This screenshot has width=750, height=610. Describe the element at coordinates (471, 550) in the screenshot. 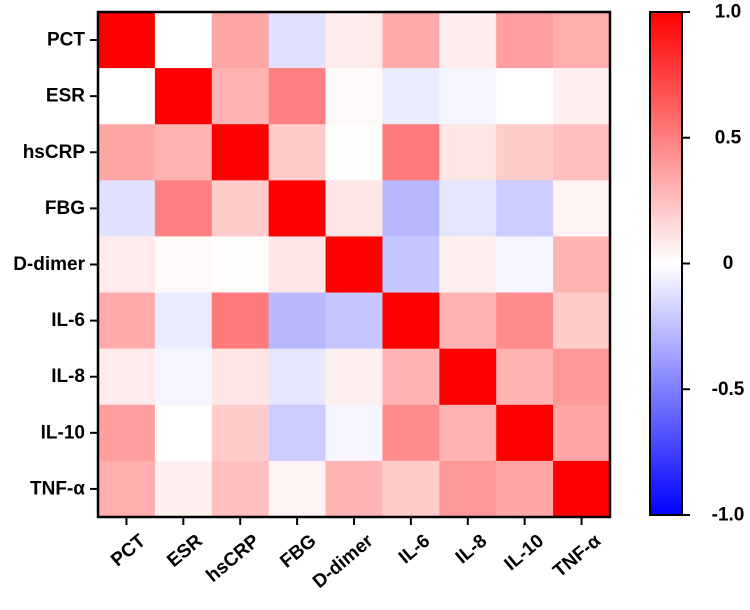

I see `column-label-6: IL-8` at that location.